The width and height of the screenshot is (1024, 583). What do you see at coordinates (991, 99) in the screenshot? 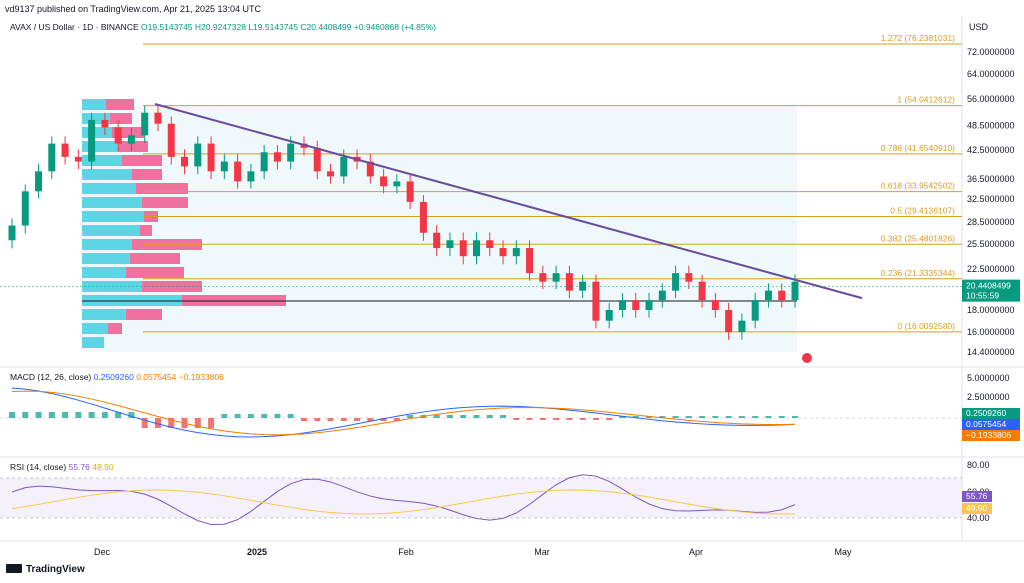
I see `price-axis-label: 56.0000000` at bounding box center [991, 99].